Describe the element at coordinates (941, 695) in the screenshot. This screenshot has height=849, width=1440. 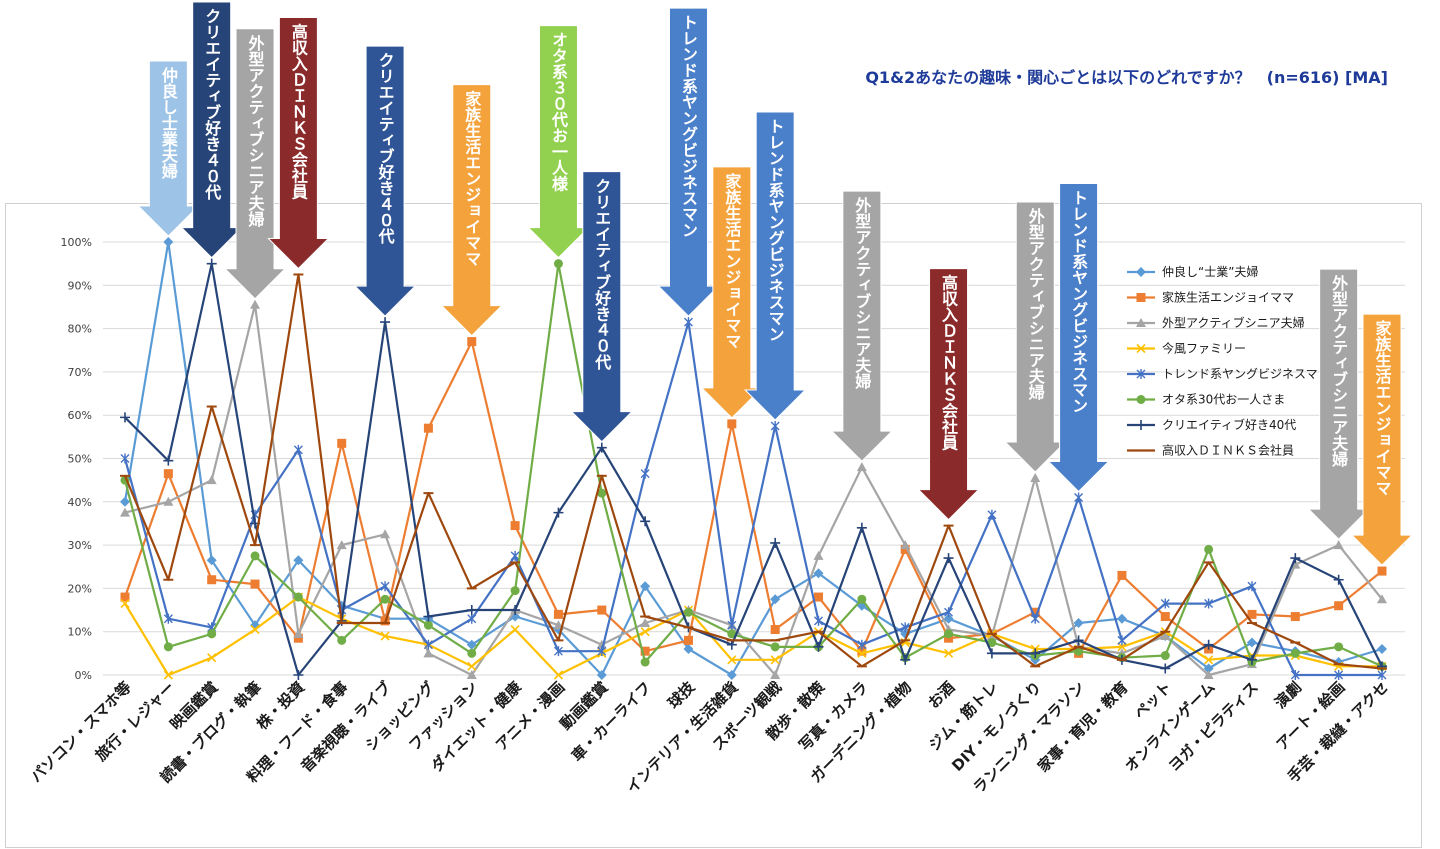
I see `x-tick-label: お酒` at that location.